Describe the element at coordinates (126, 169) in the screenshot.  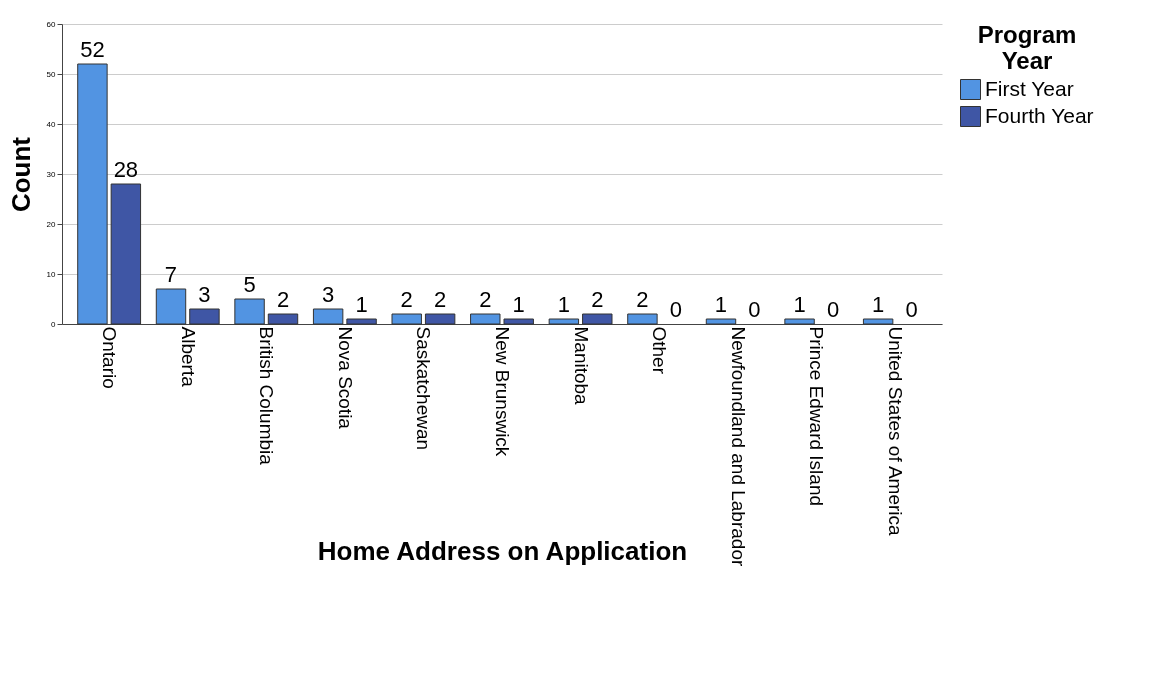
I see `data-label: 28` at that location.